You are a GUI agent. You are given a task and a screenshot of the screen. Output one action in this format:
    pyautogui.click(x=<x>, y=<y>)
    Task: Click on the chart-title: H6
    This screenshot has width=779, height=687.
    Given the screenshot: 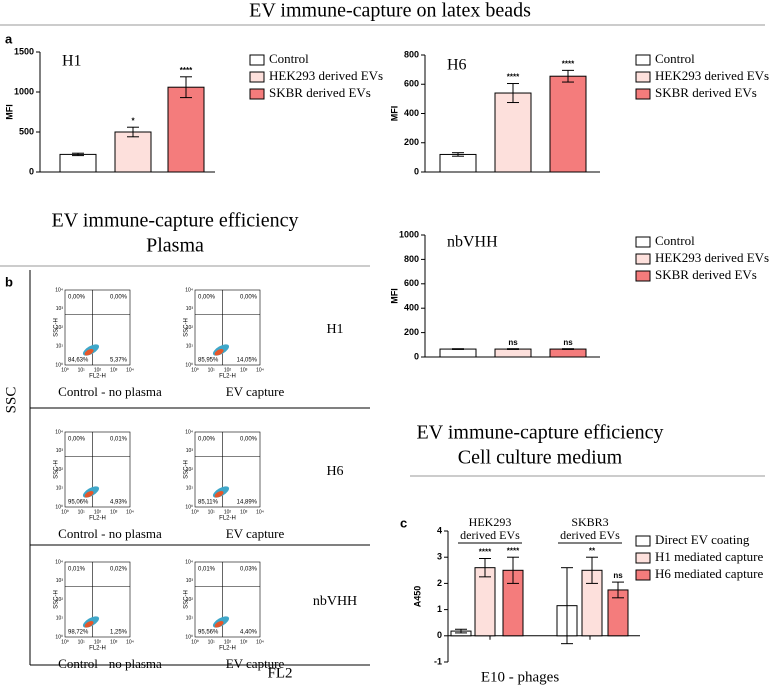 What is the action you would take?
    pyautogui.click(x=457, y=65)
    